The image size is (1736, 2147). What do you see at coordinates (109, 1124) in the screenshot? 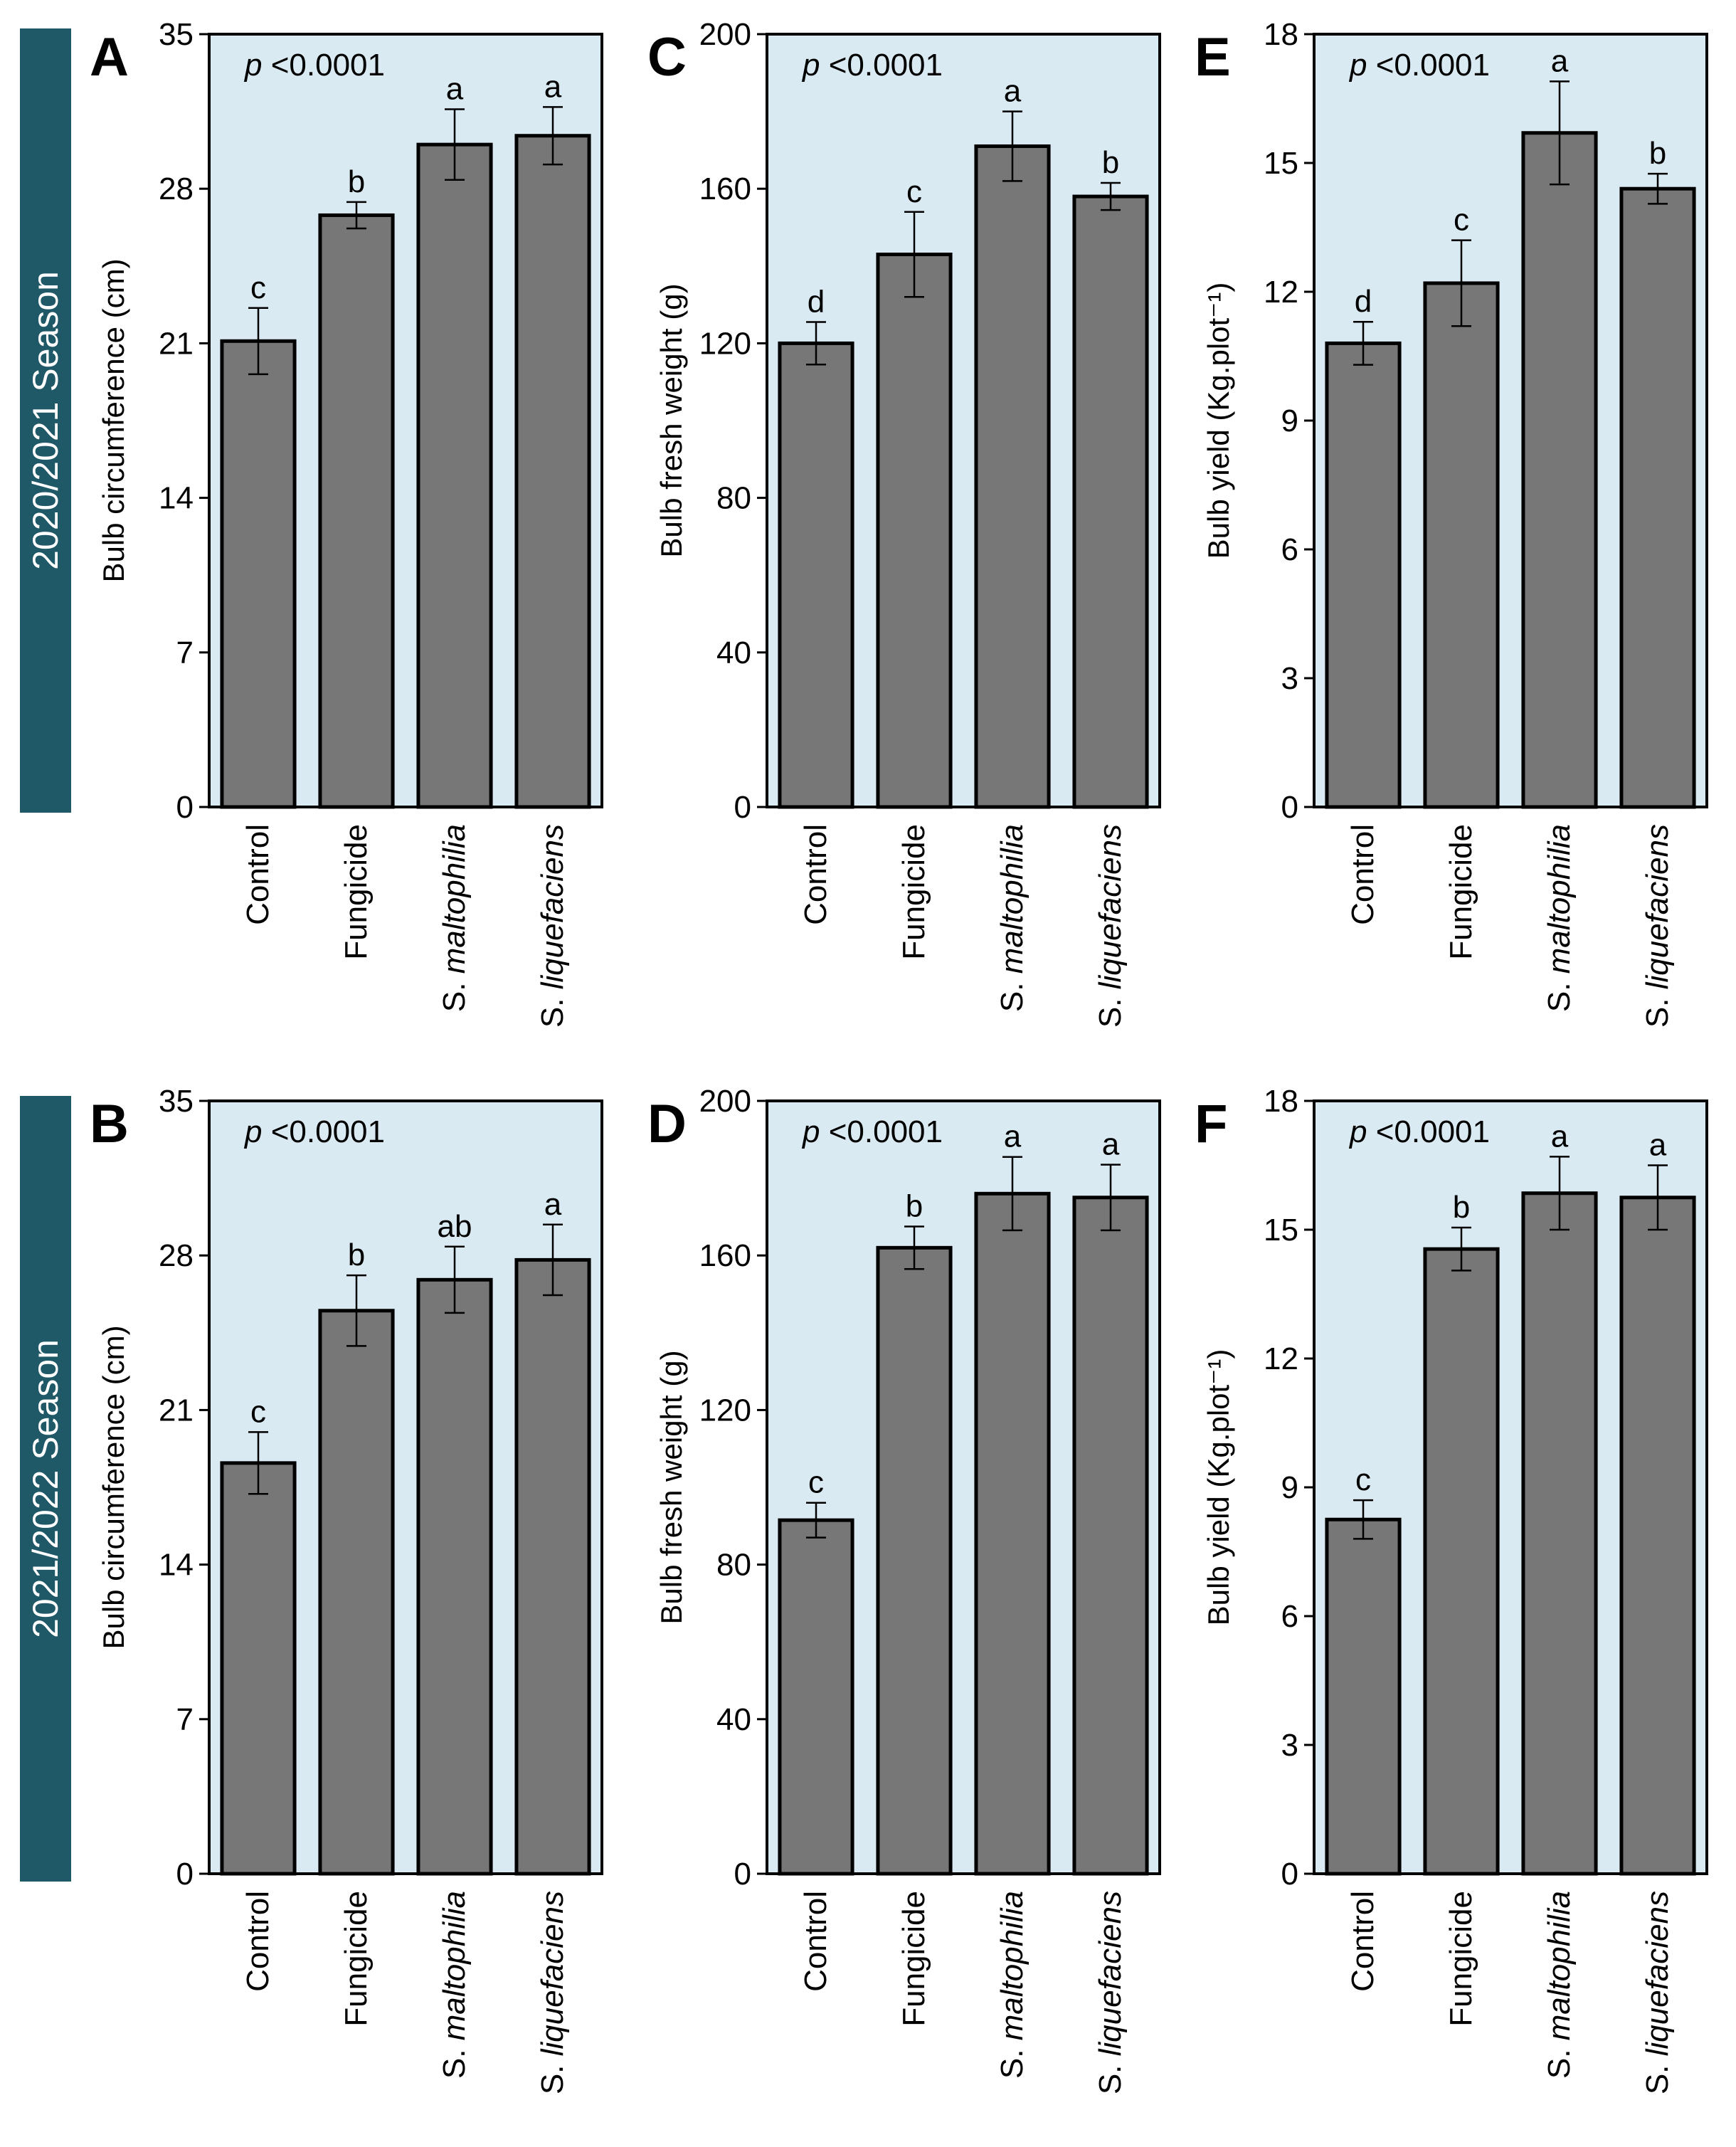
I see `panel-letter: B` at bounding box center [109, 1124].